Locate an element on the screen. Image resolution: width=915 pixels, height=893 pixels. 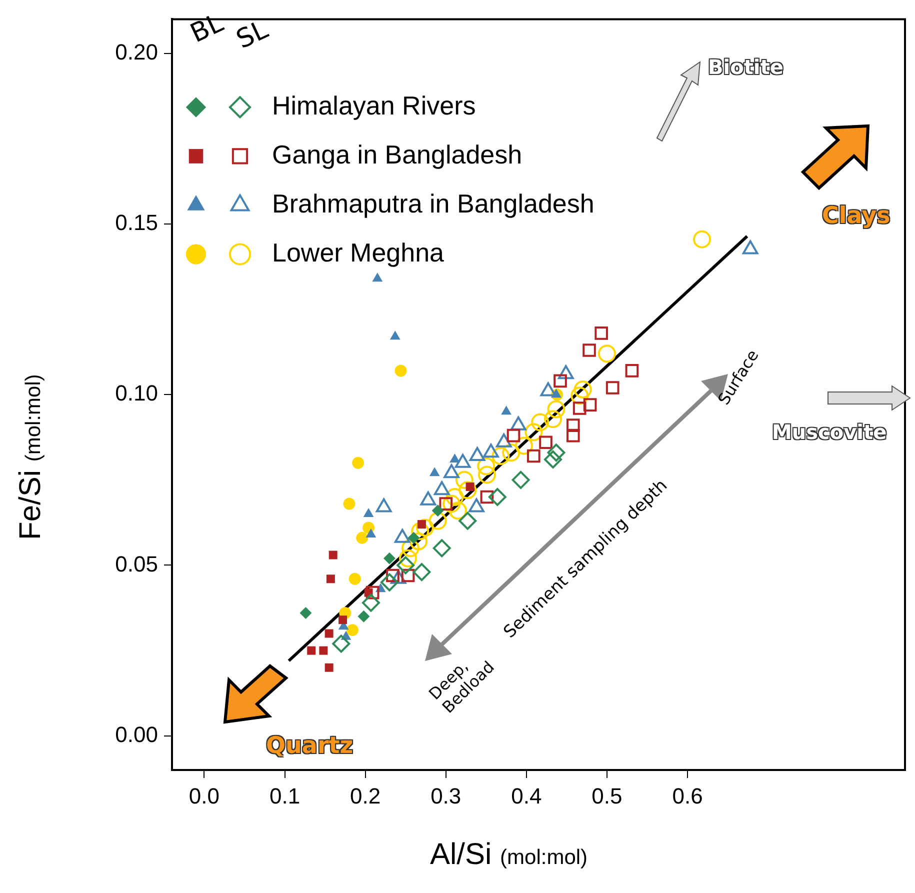
y-tick-label: 0.05 is located at coordinates (136, 563).